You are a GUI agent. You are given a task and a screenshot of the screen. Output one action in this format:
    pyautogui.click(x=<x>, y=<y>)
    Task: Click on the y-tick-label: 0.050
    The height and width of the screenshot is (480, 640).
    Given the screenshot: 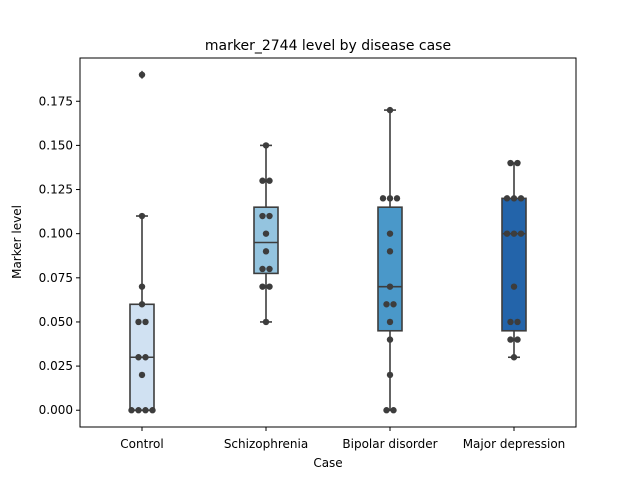 What is the action you would take?
    pyautogui.click(x=56, y=322)
    